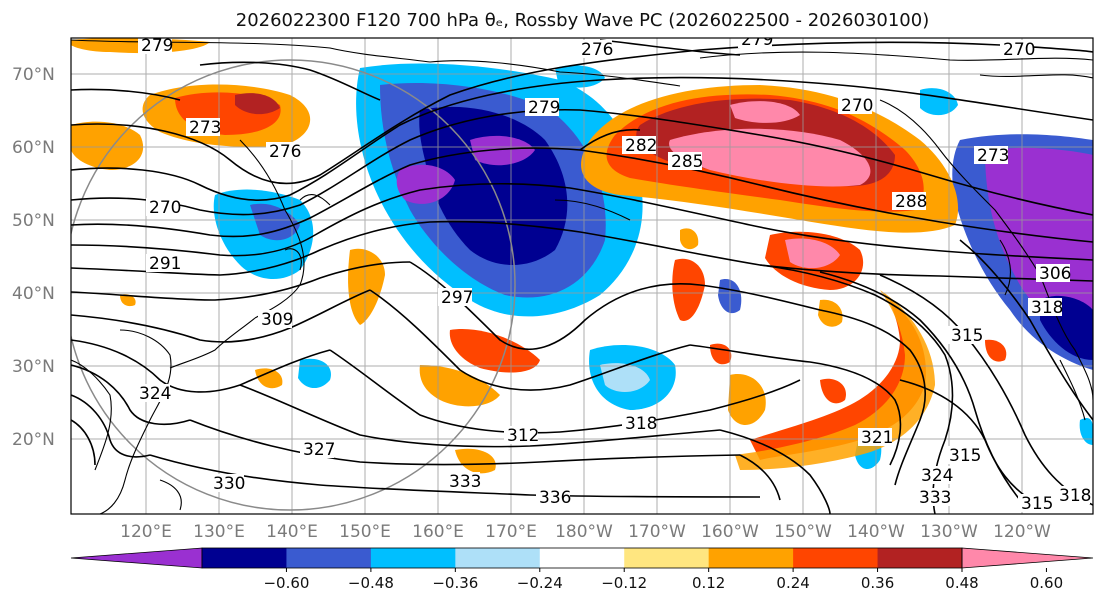  Describe the element at coordinates (365, 532) in the screenshot. I see `lon-label: 150°E` at that location.